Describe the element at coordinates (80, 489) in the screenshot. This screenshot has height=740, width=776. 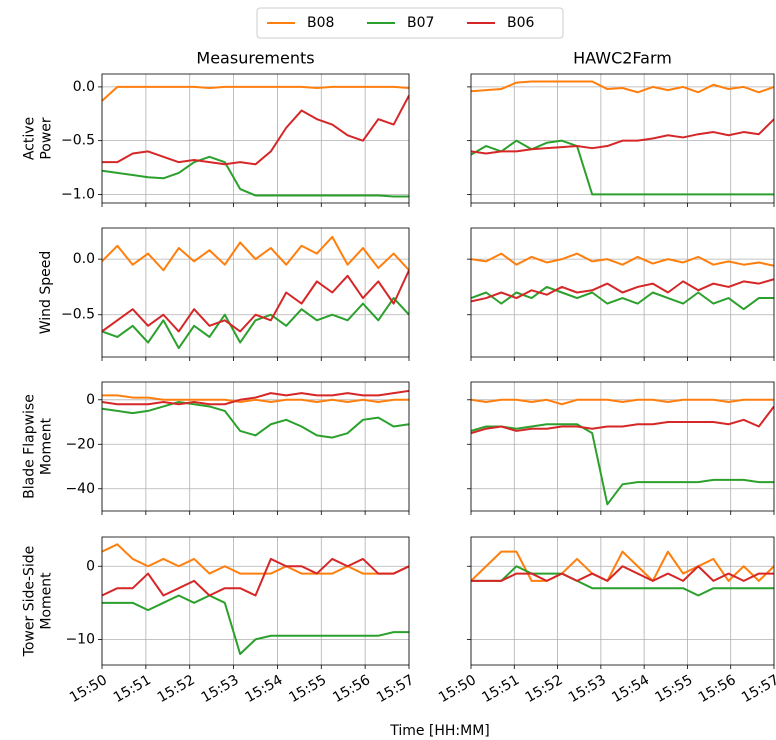
I see `y-tick-label: −40` at that location.